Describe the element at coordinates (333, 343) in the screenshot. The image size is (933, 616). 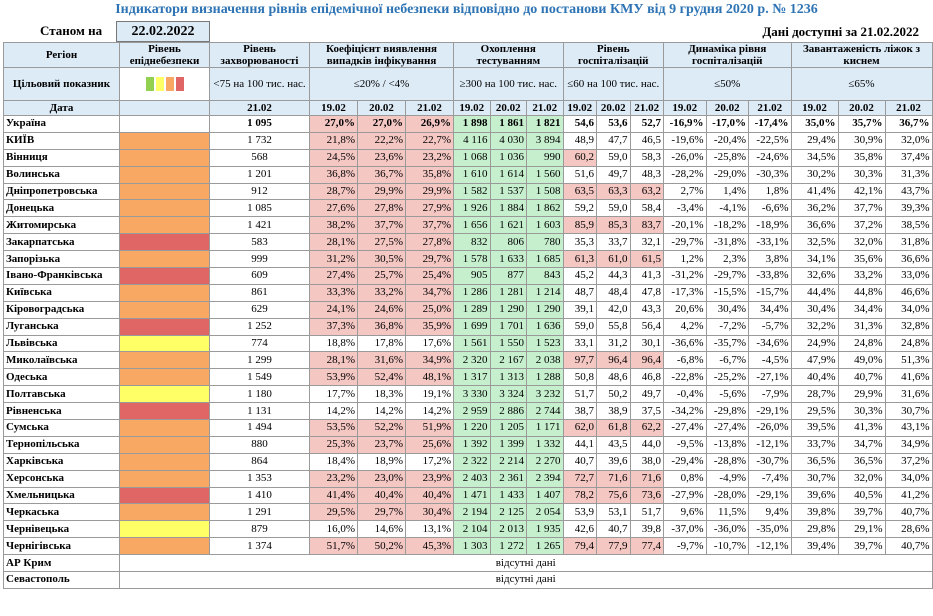
I see `coefficient: 18,8%` at that location.